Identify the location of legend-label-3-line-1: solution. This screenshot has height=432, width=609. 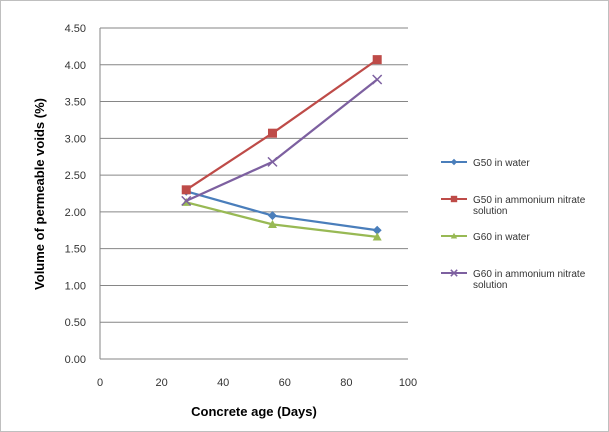
(490, 285).